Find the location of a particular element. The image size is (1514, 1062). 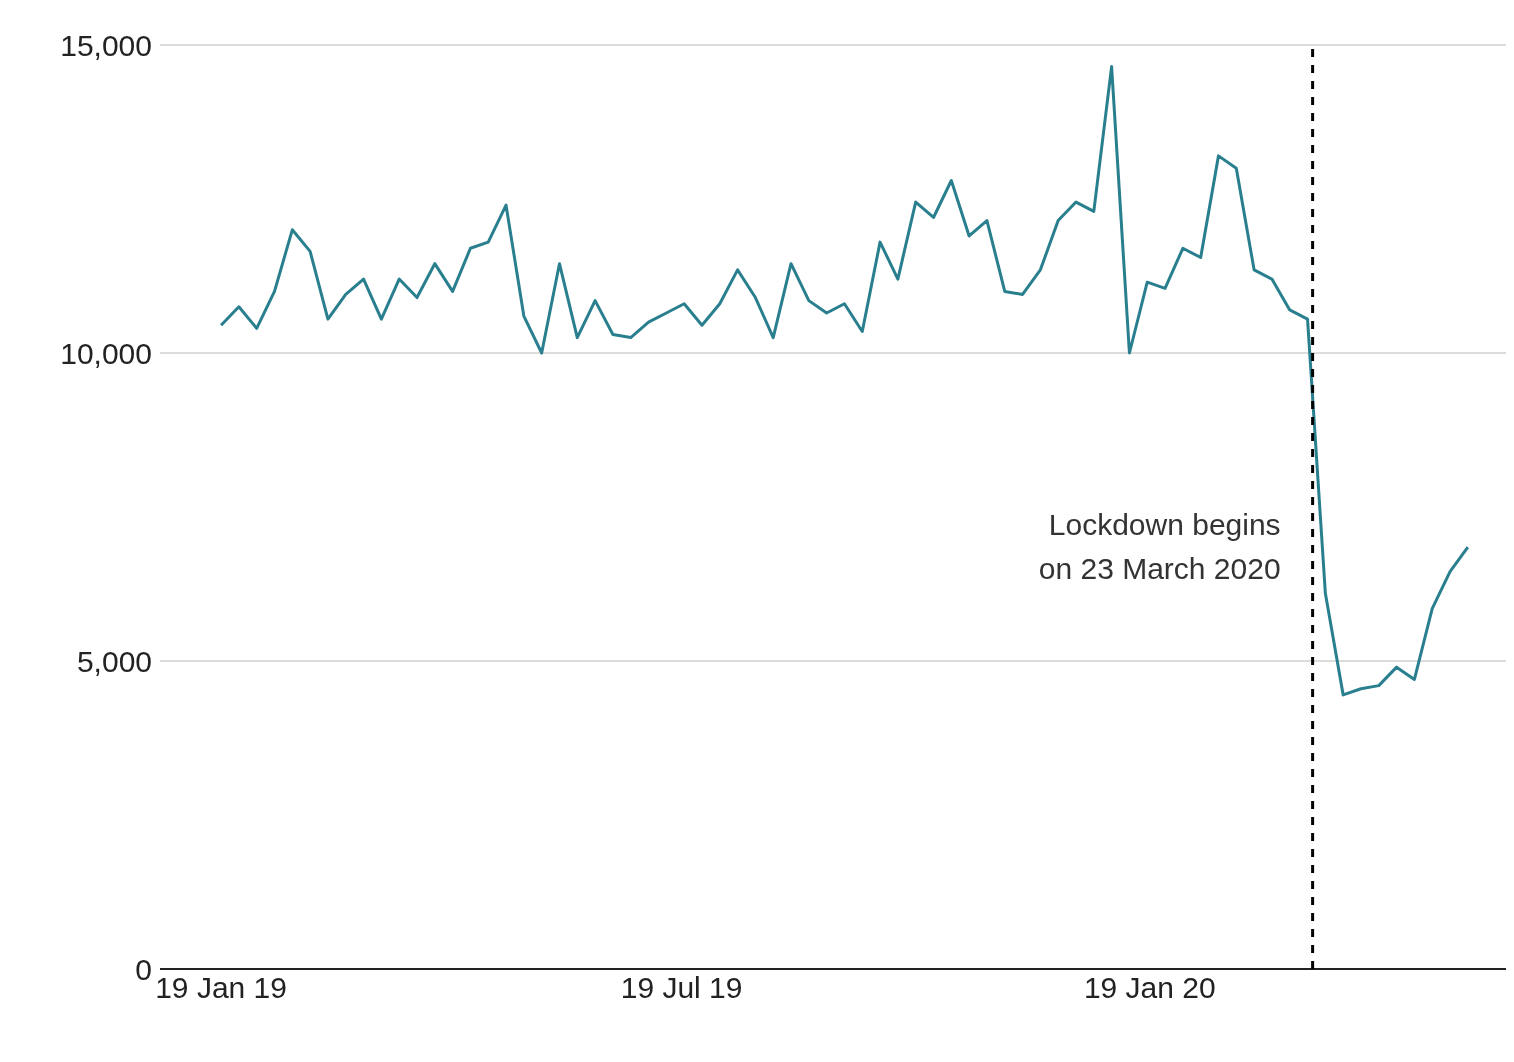

y-tick-label: 10,000 is located at coordinates (106, 353).